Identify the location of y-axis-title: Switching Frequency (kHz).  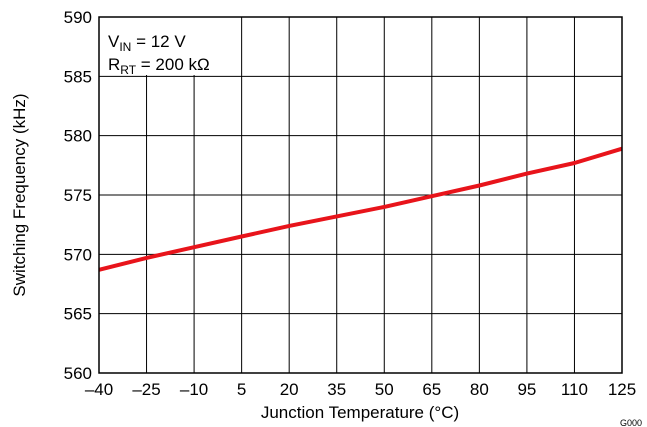
(19, 194).